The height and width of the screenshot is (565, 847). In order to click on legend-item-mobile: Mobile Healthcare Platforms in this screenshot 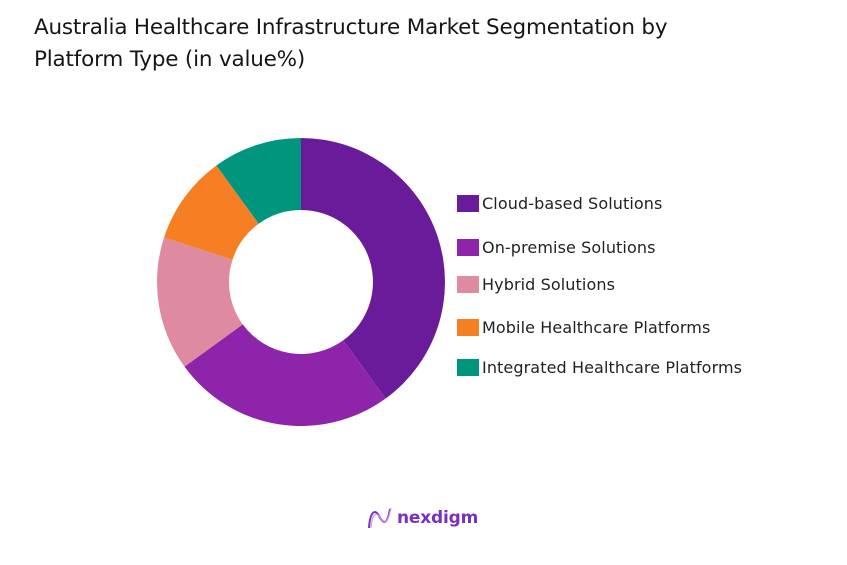, I will do `click(583, 327)`.